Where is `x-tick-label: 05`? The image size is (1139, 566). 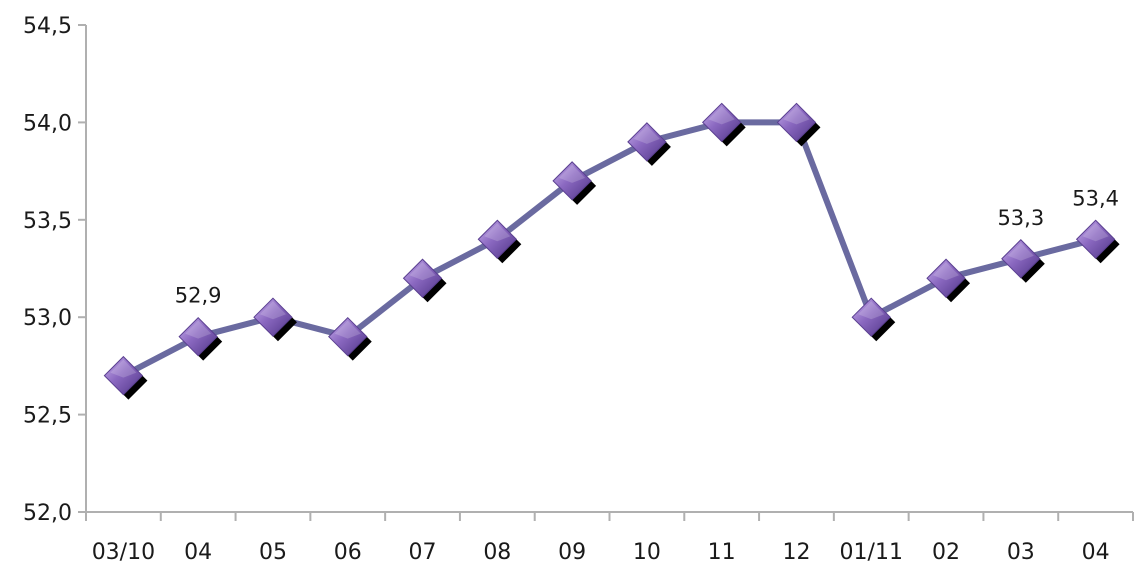
x-tick-label: 05 is located at coordinates (273, 552).